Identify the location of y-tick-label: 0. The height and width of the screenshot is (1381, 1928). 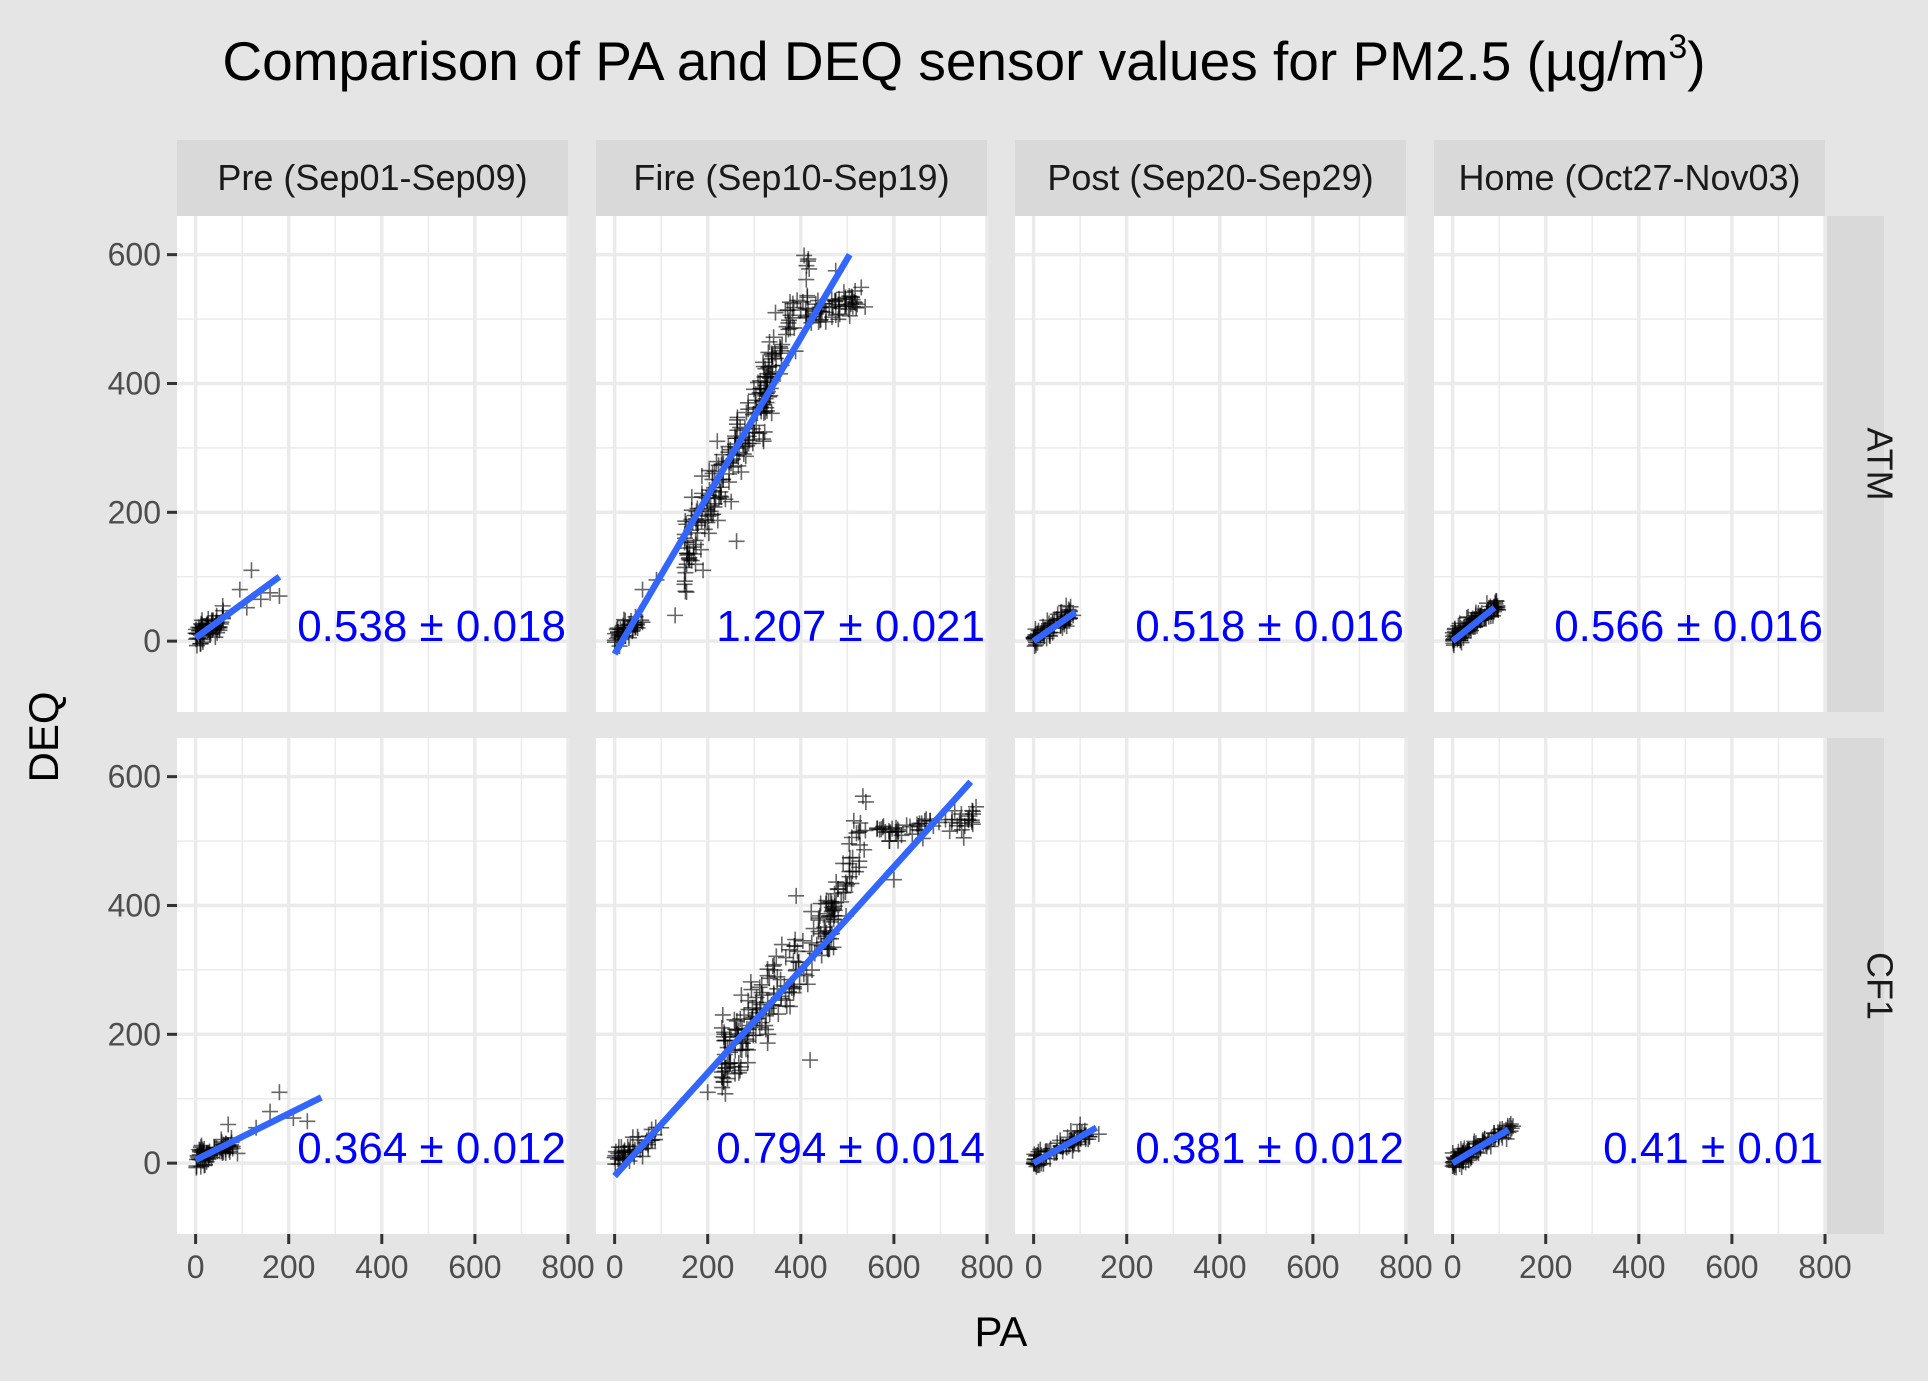
(152, 641).